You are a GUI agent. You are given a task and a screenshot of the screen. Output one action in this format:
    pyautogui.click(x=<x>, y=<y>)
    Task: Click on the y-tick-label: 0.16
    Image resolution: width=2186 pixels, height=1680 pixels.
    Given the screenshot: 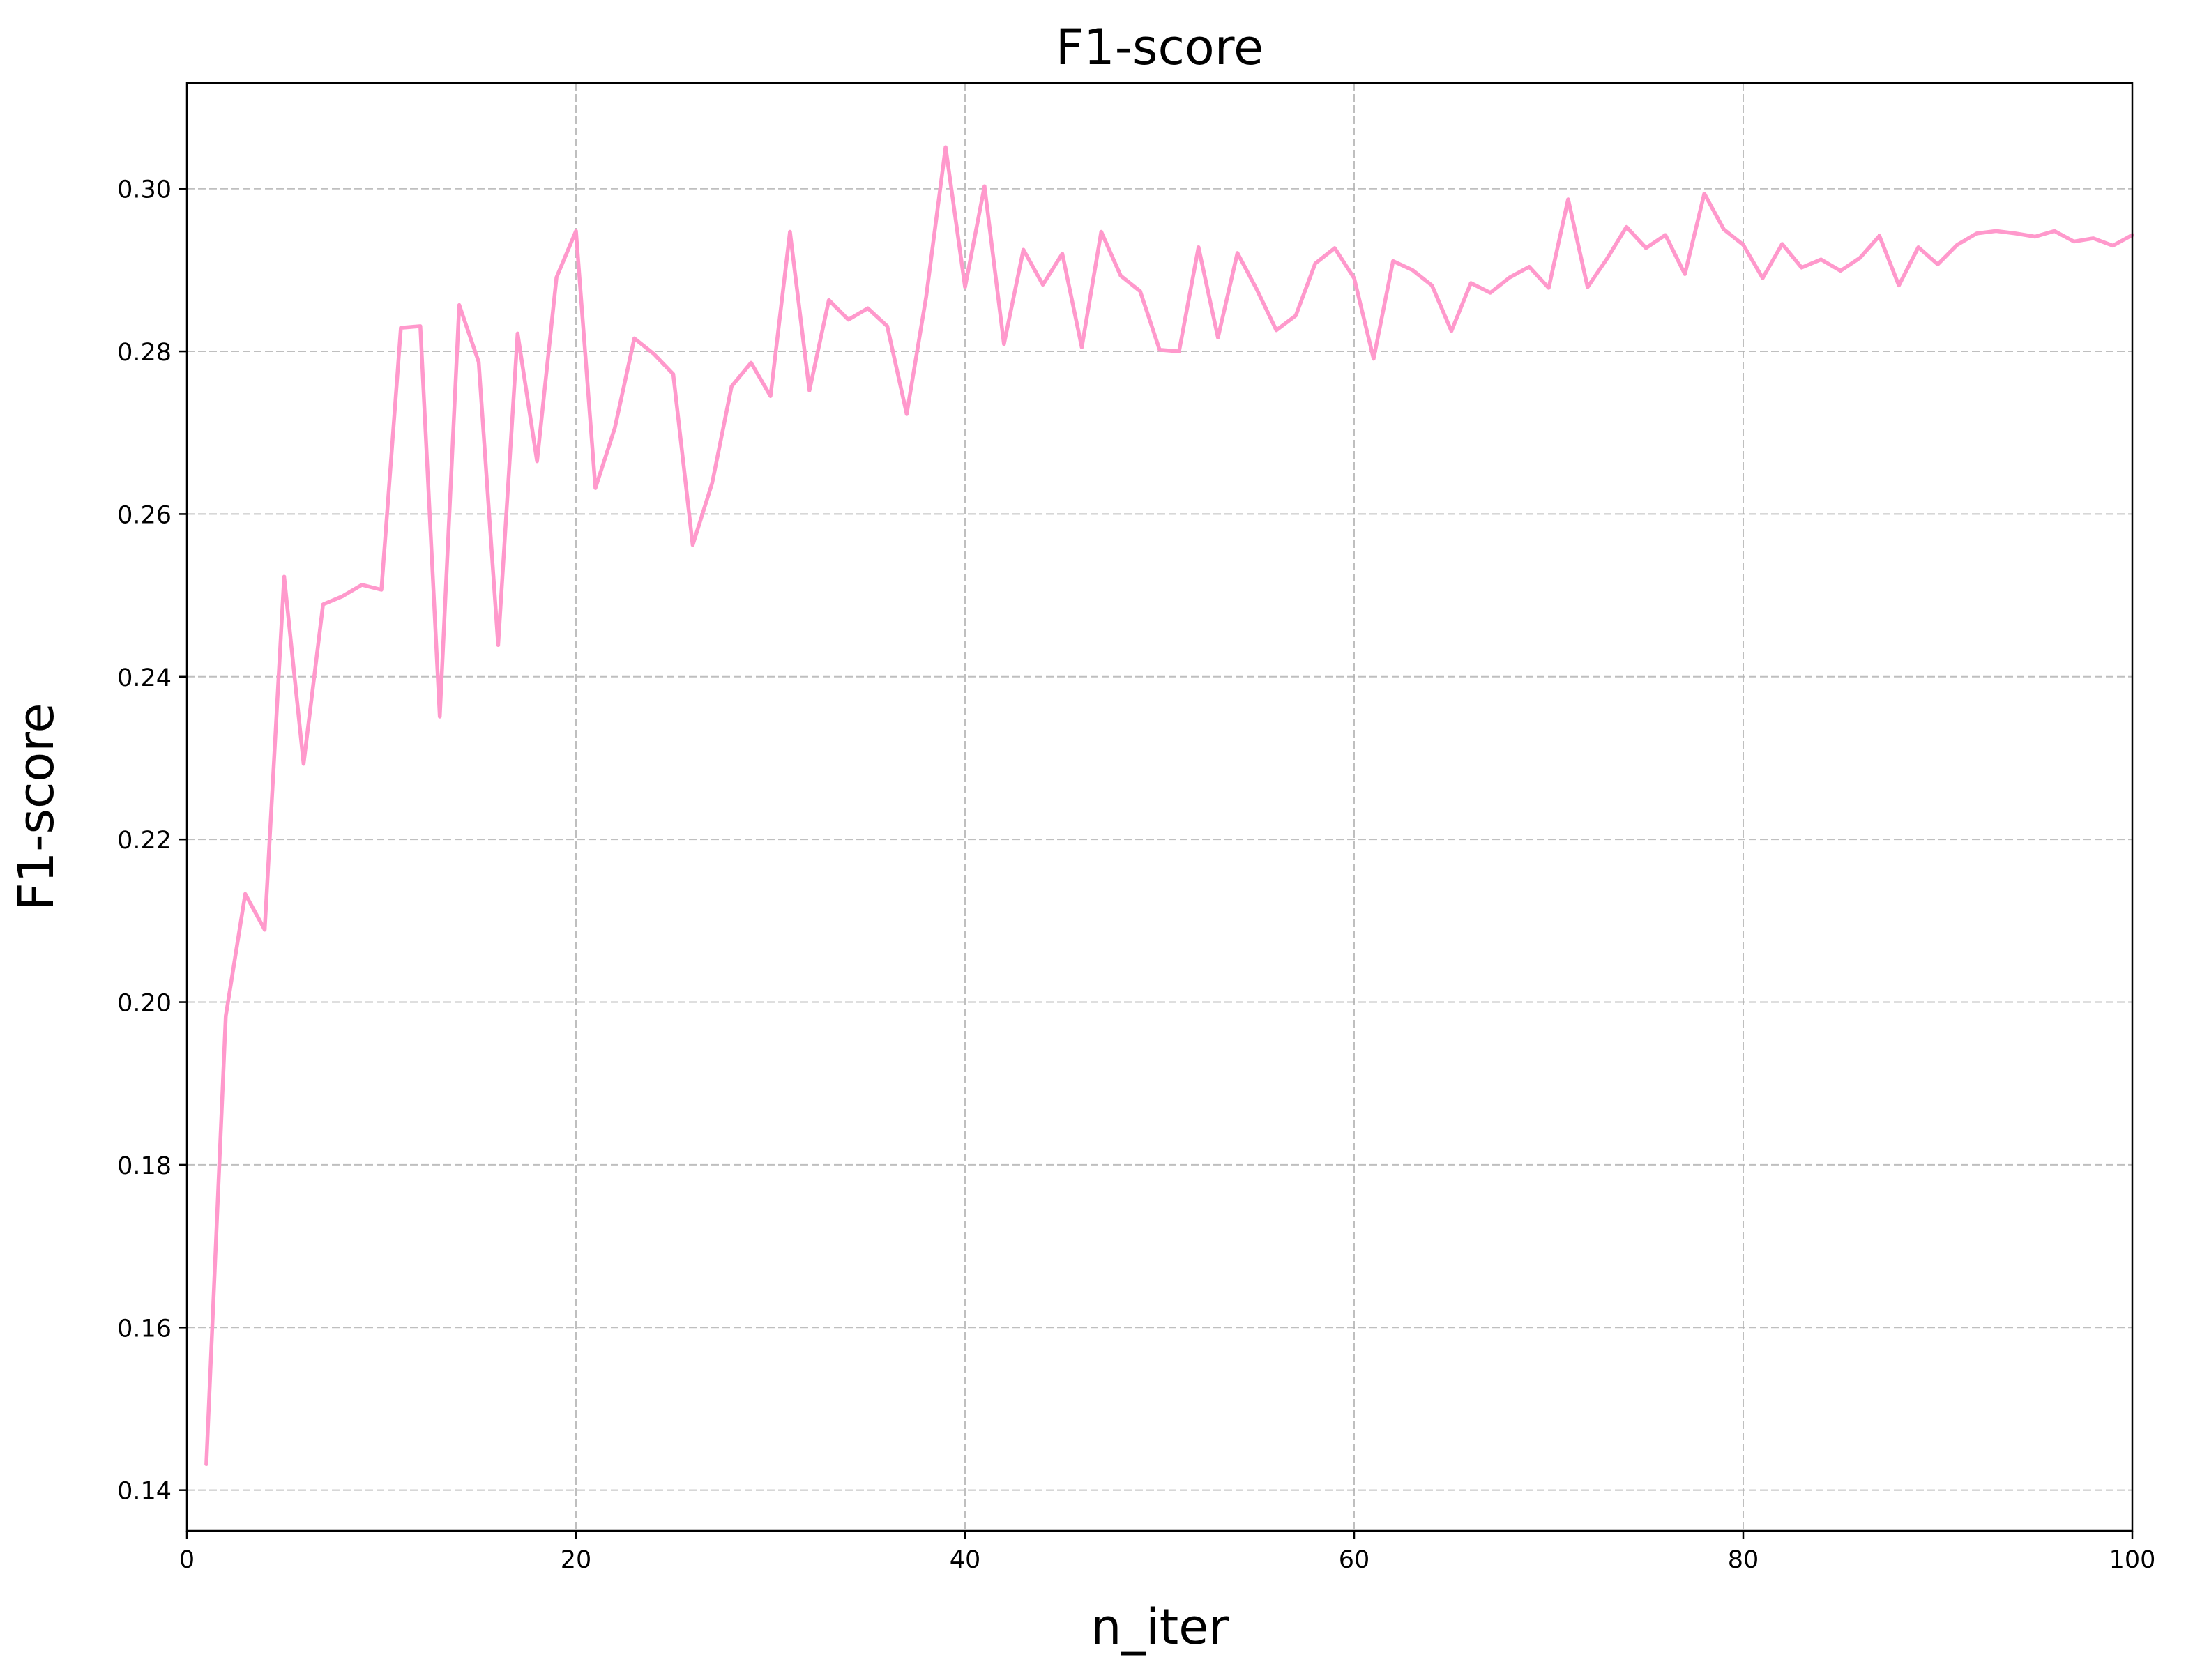 What is the action you would take?
    pyautogui.click(x=144, y=1329)
    